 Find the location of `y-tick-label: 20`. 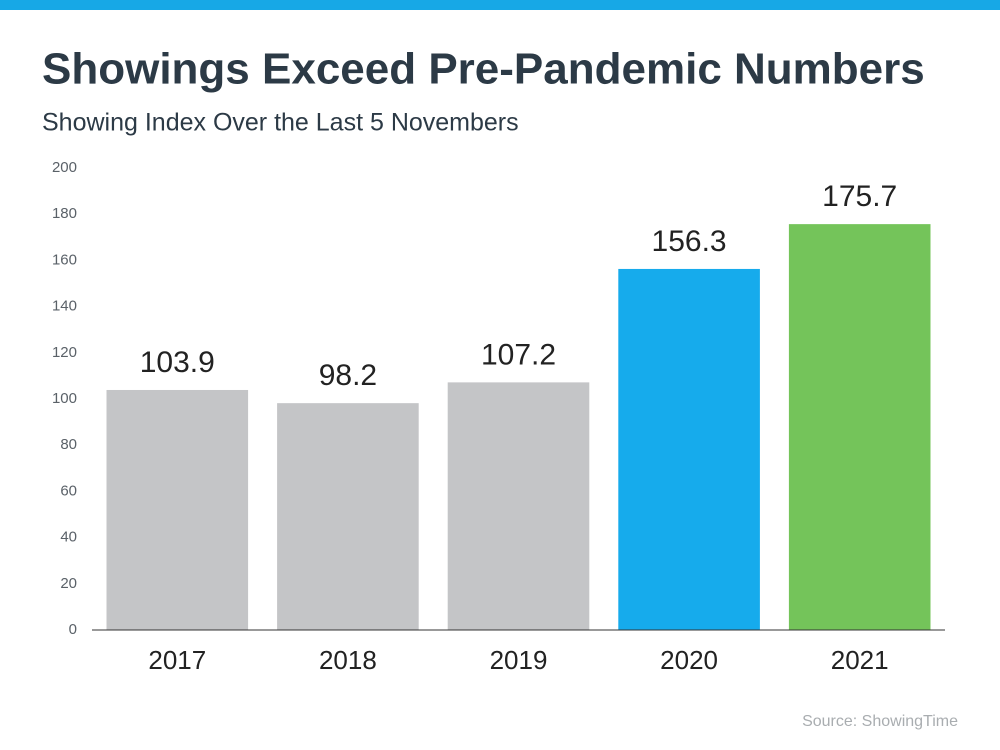

y-tick-label: 20 is located at coordinates (68, 583).